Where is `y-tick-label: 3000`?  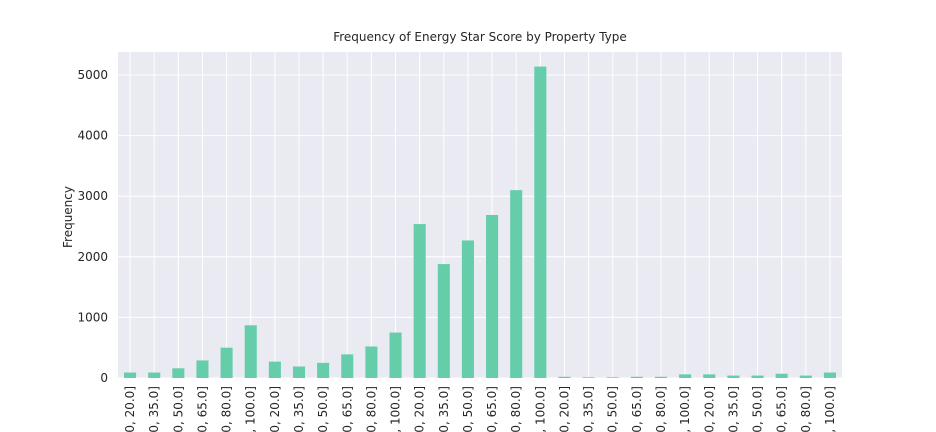 y-tick-label: 3000 is located at coordinates (92, 196).